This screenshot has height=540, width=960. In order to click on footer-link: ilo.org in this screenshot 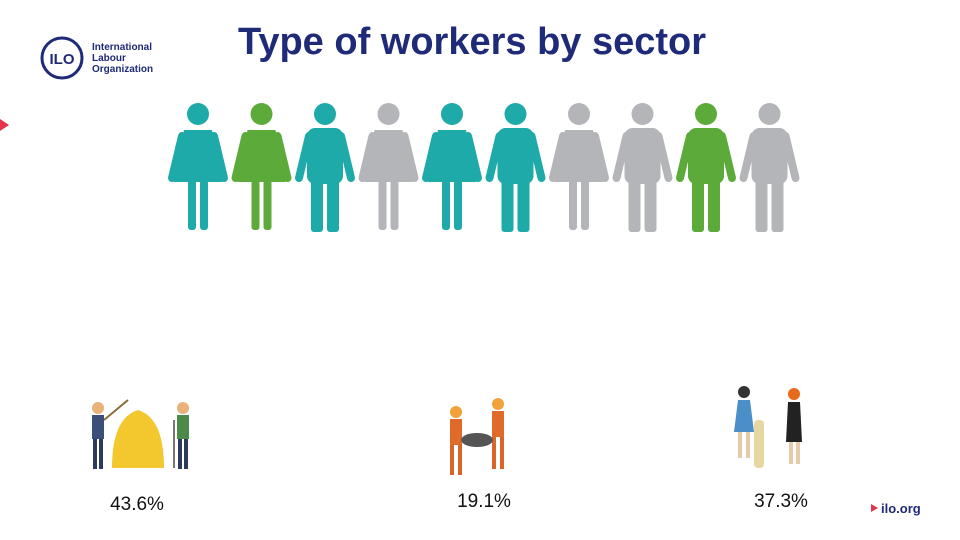, I will do `click(901, 508)`.